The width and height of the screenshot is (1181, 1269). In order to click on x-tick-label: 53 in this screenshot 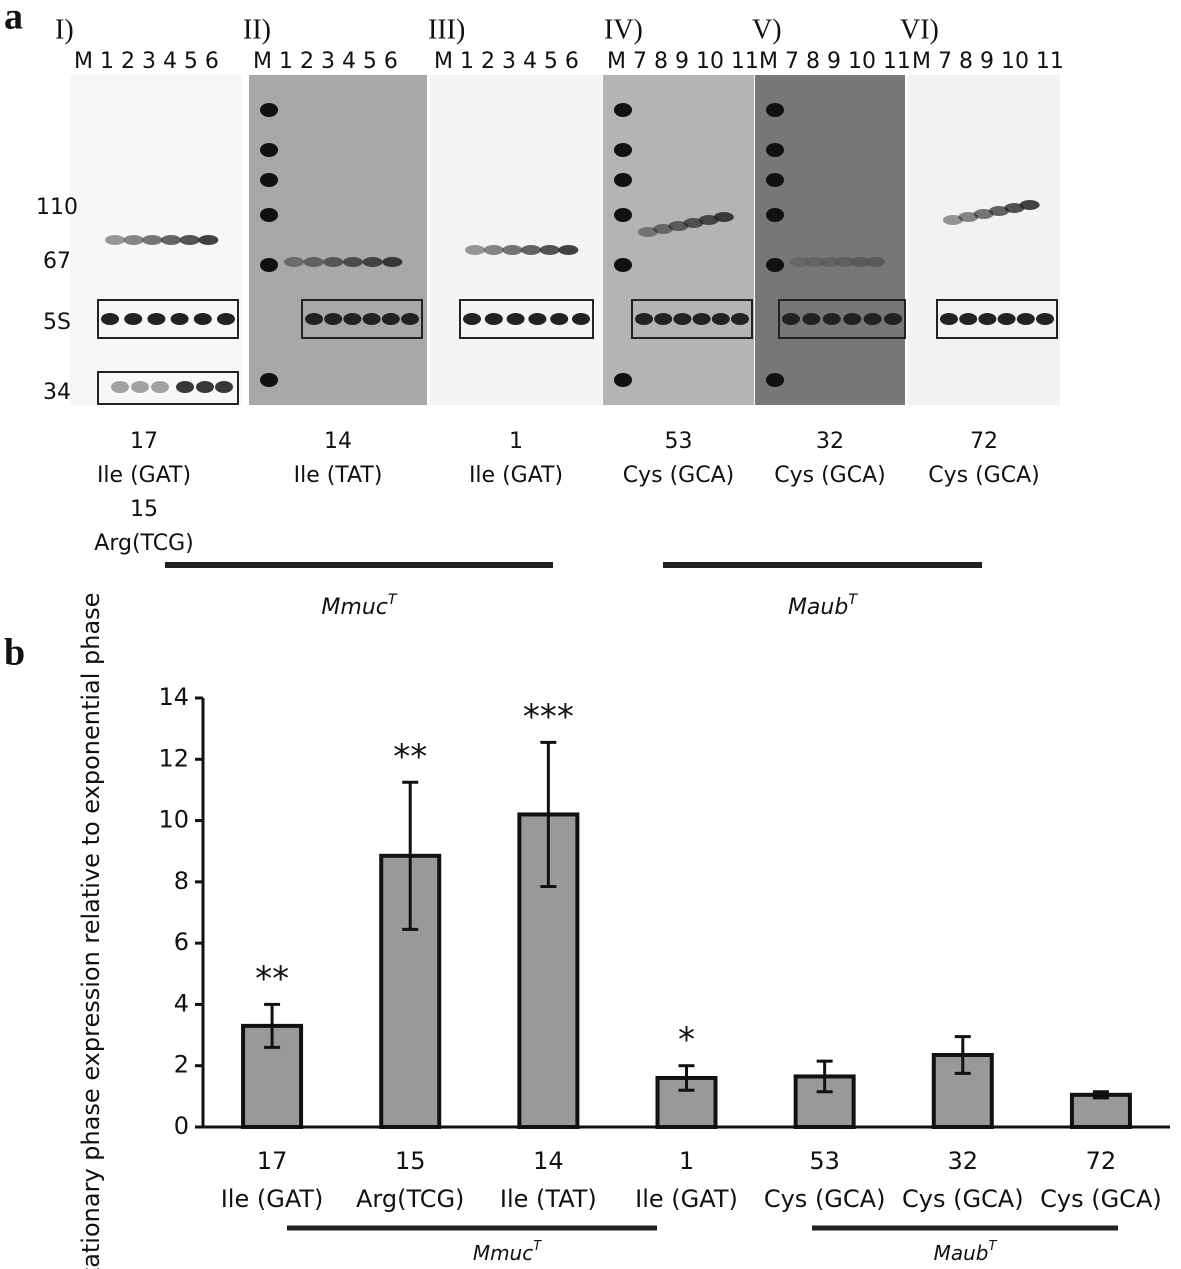, I will do `click(824, 1161)`.